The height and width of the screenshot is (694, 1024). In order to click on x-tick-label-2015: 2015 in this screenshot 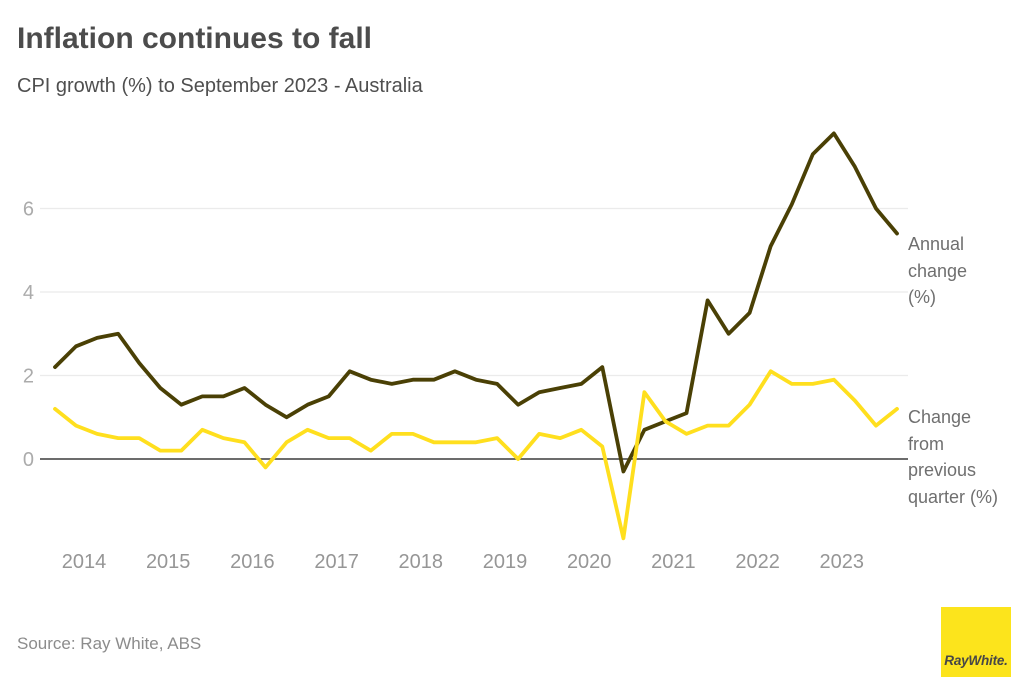, I will do `click(168, 562)`.